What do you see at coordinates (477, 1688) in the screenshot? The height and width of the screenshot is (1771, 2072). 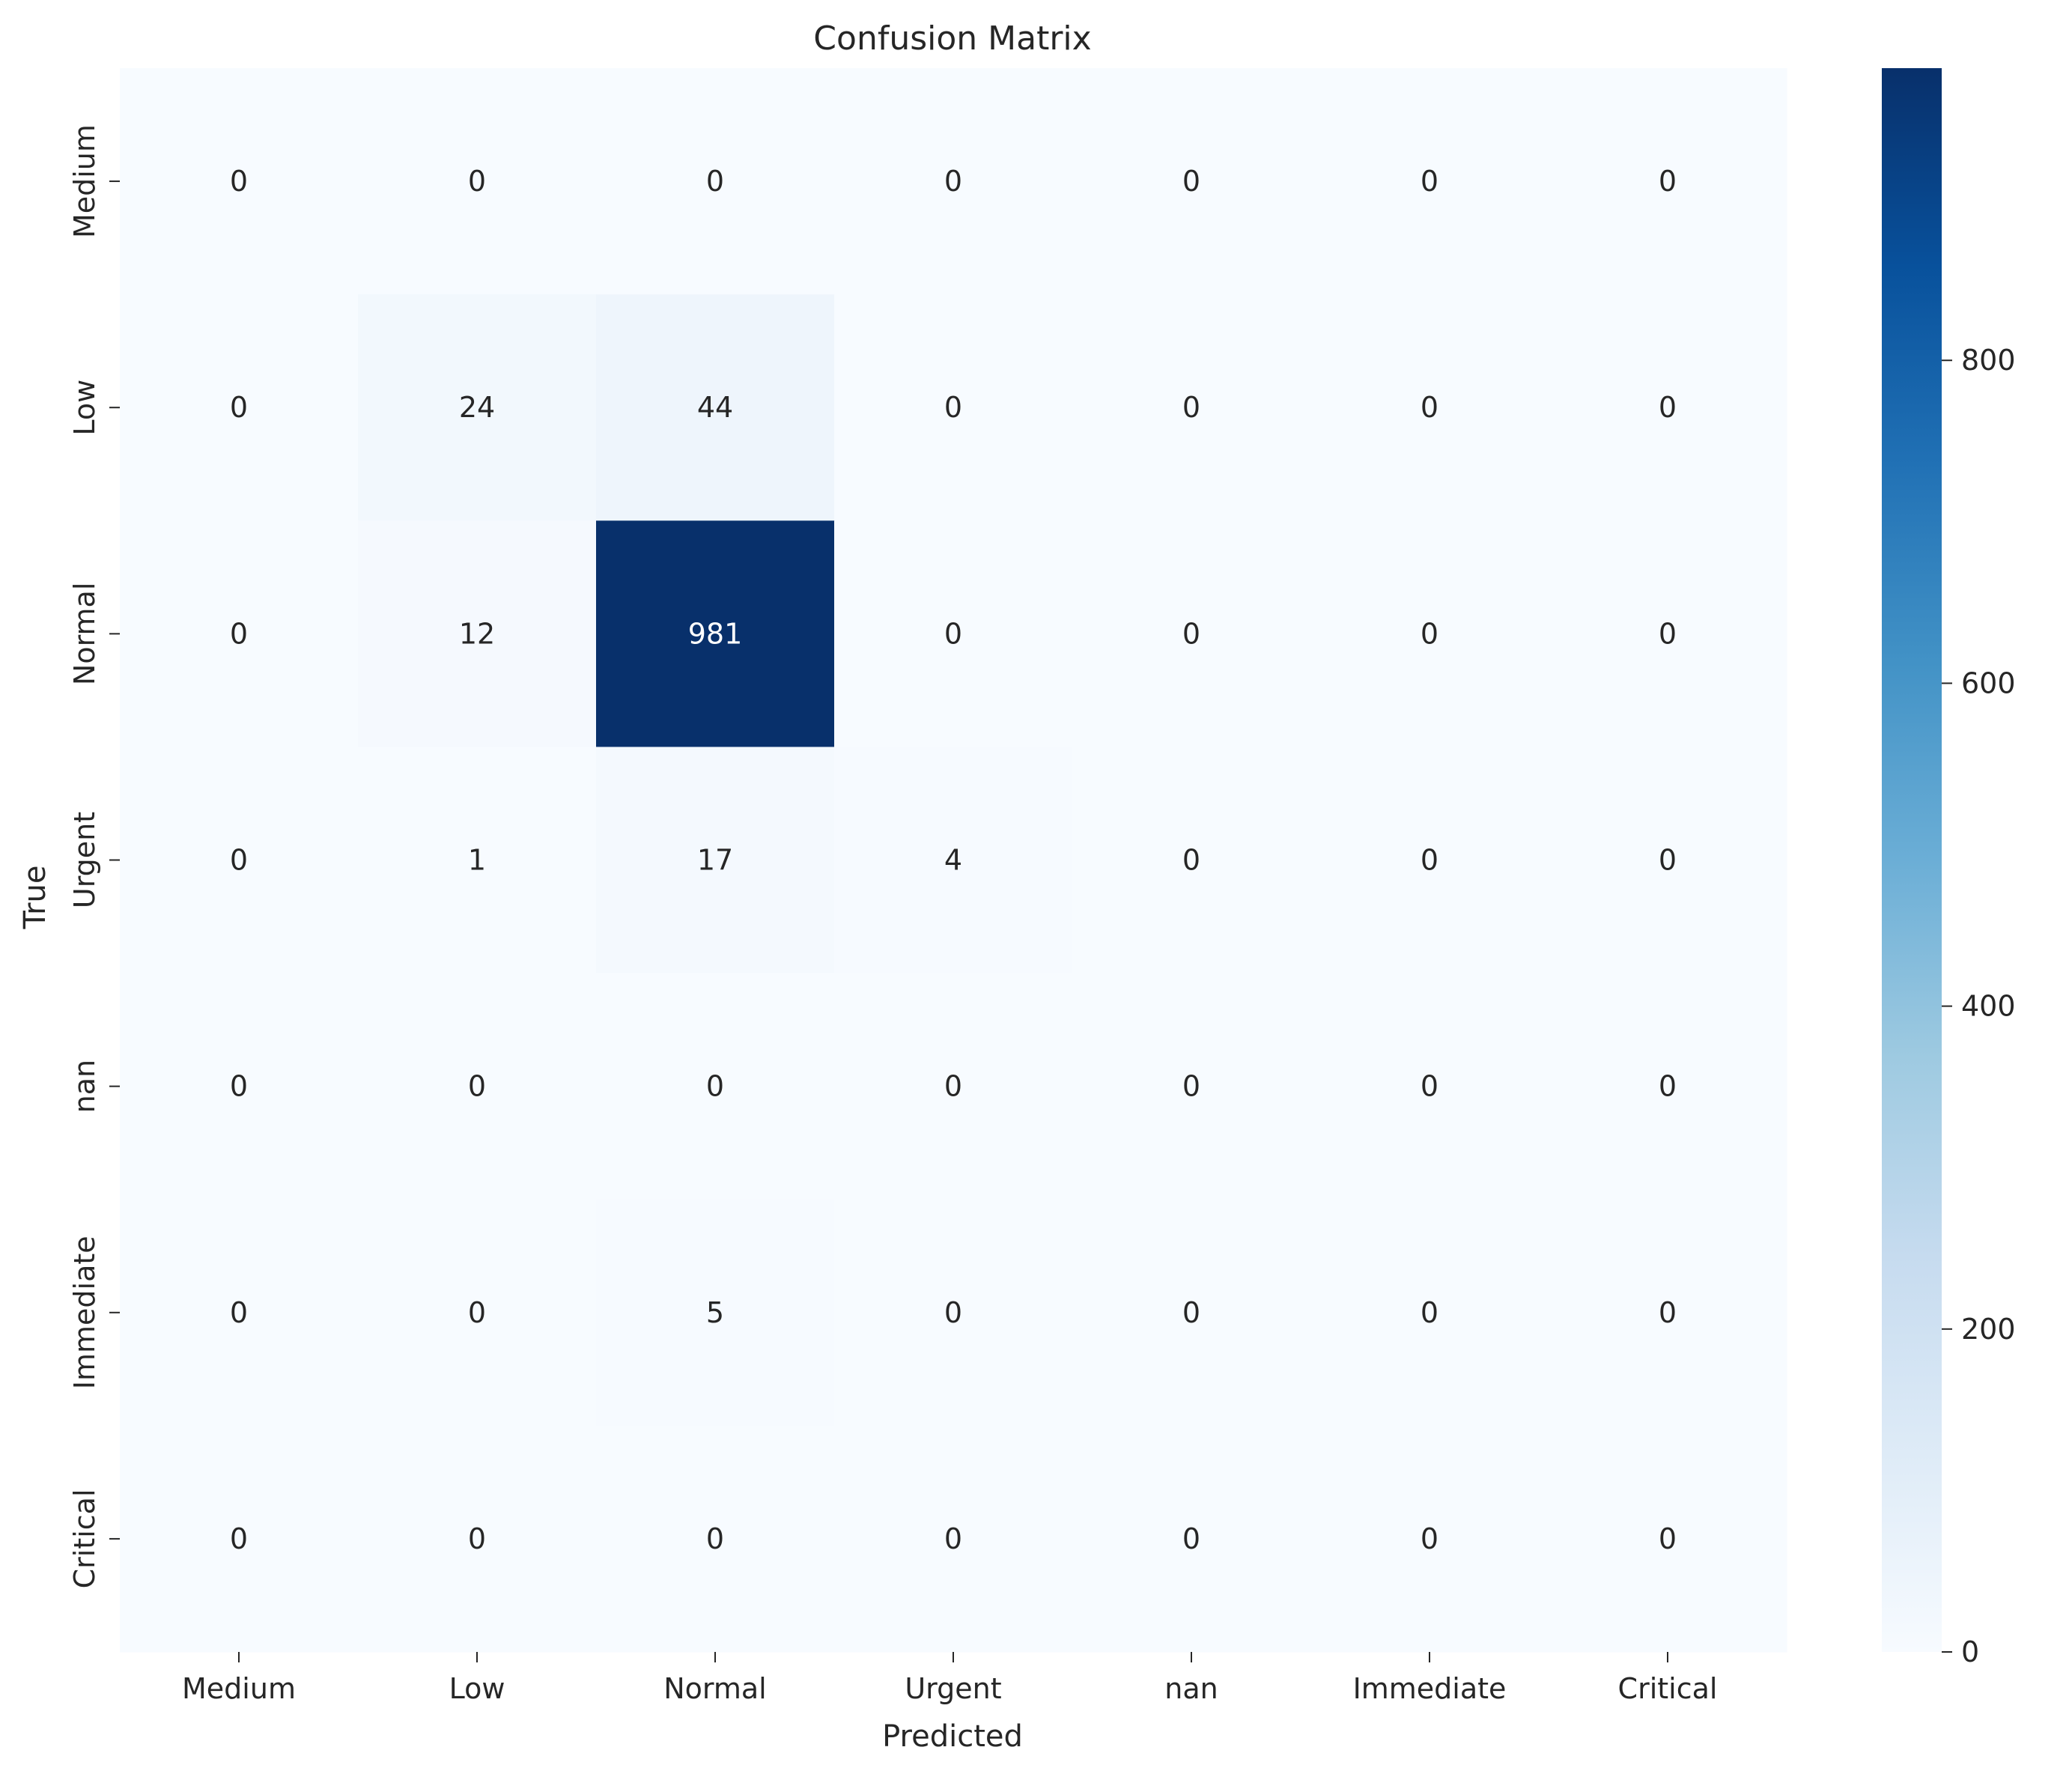 I see `x-tick-label: Low` at bounding box center [477, 1688].